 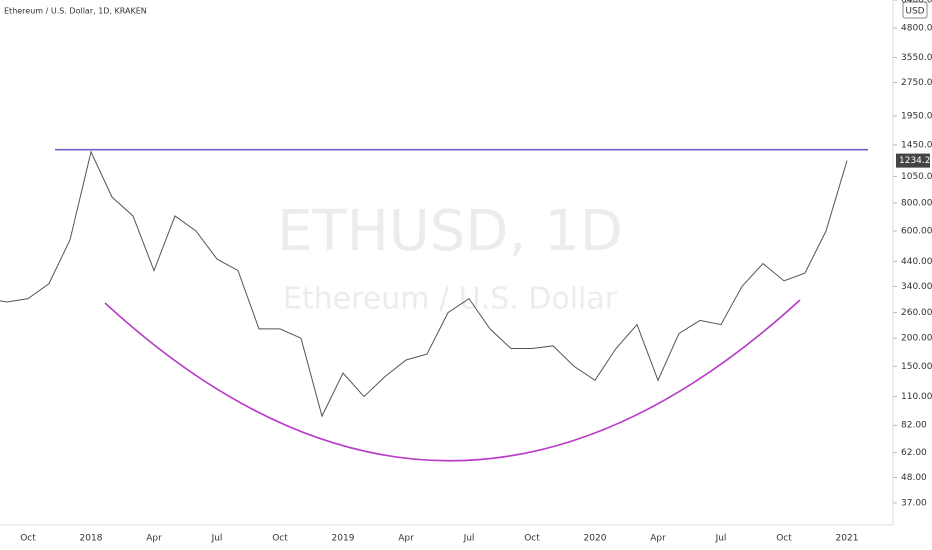 I want to click on watermark: ETHUSD, 1D, so click(x=450, y=231).